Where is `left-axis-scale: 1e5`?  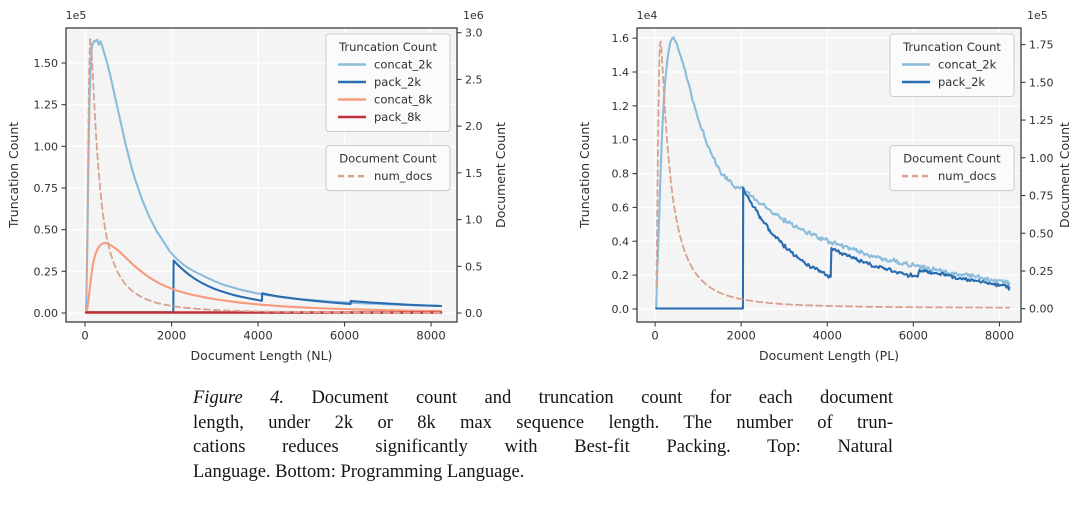 left-axis-scale: 1e5 is located at coordinates (76, 15).